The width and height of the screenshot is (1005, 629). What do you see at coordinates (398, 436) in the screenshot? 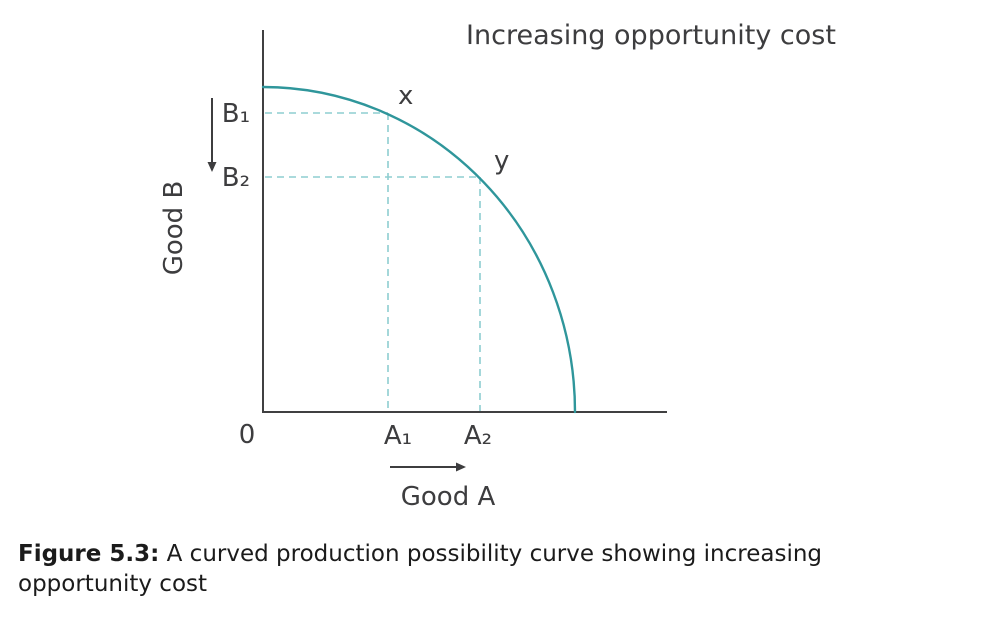
I see `a1-tick-label: A₁` at bounding box center [398, 436].